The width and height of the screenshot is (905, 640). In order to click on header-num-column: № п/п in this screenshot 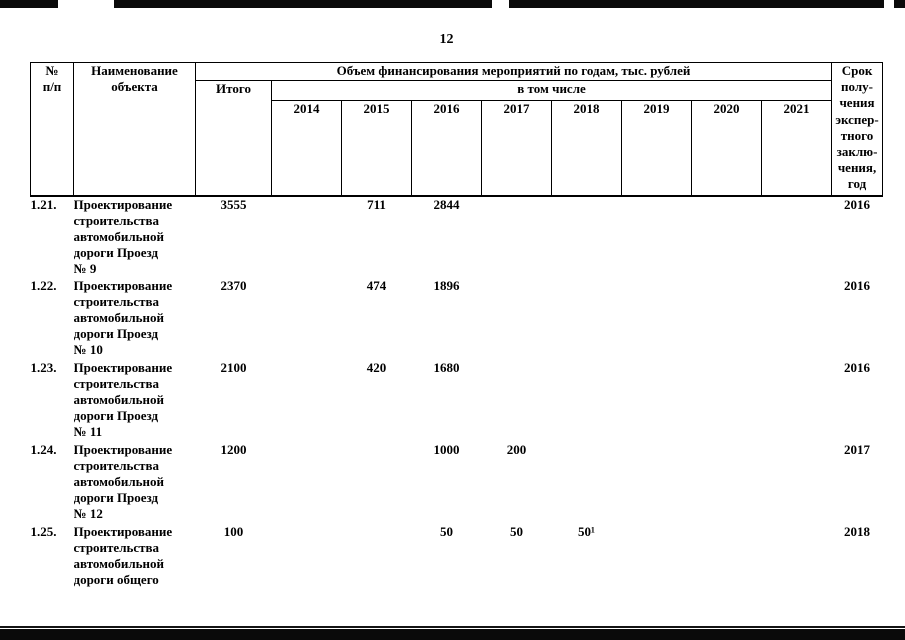, I will do `click(52, 129)`.